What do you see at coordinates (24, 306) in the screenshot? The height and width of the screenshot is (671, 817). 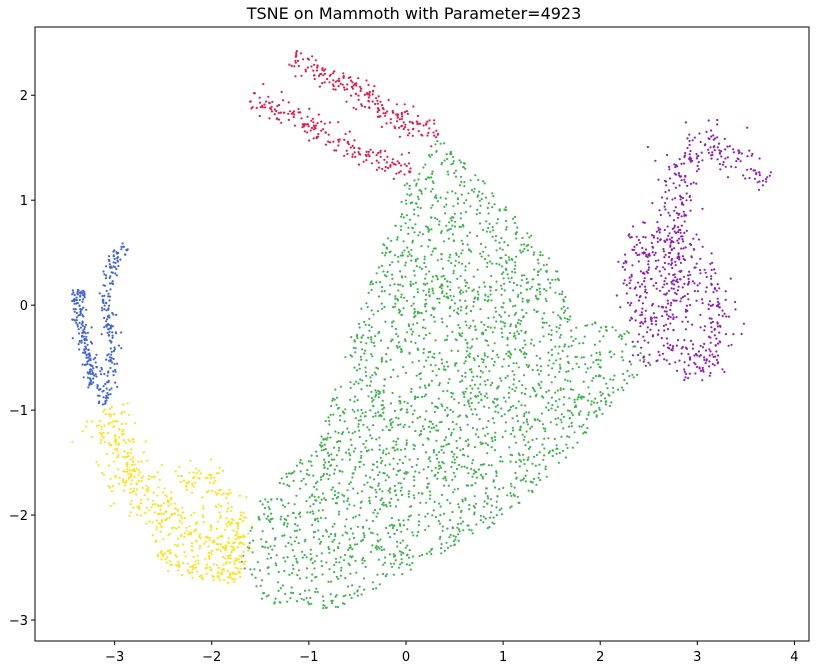 I see `y-tick-label: 0` at bounding box center [24, 306].